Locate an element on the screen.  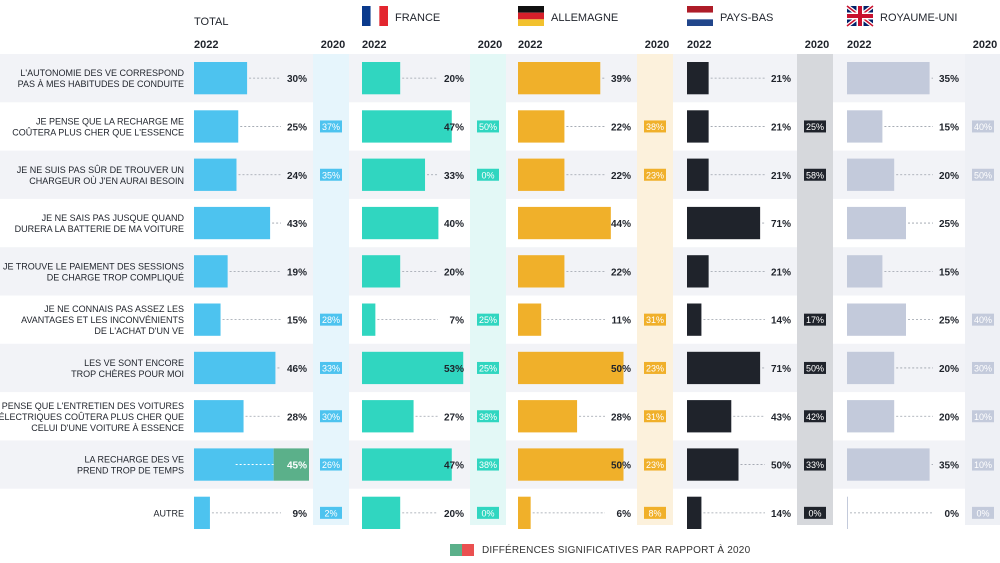
value-2022-label-total: 45% is located at coordinates (297, 466).